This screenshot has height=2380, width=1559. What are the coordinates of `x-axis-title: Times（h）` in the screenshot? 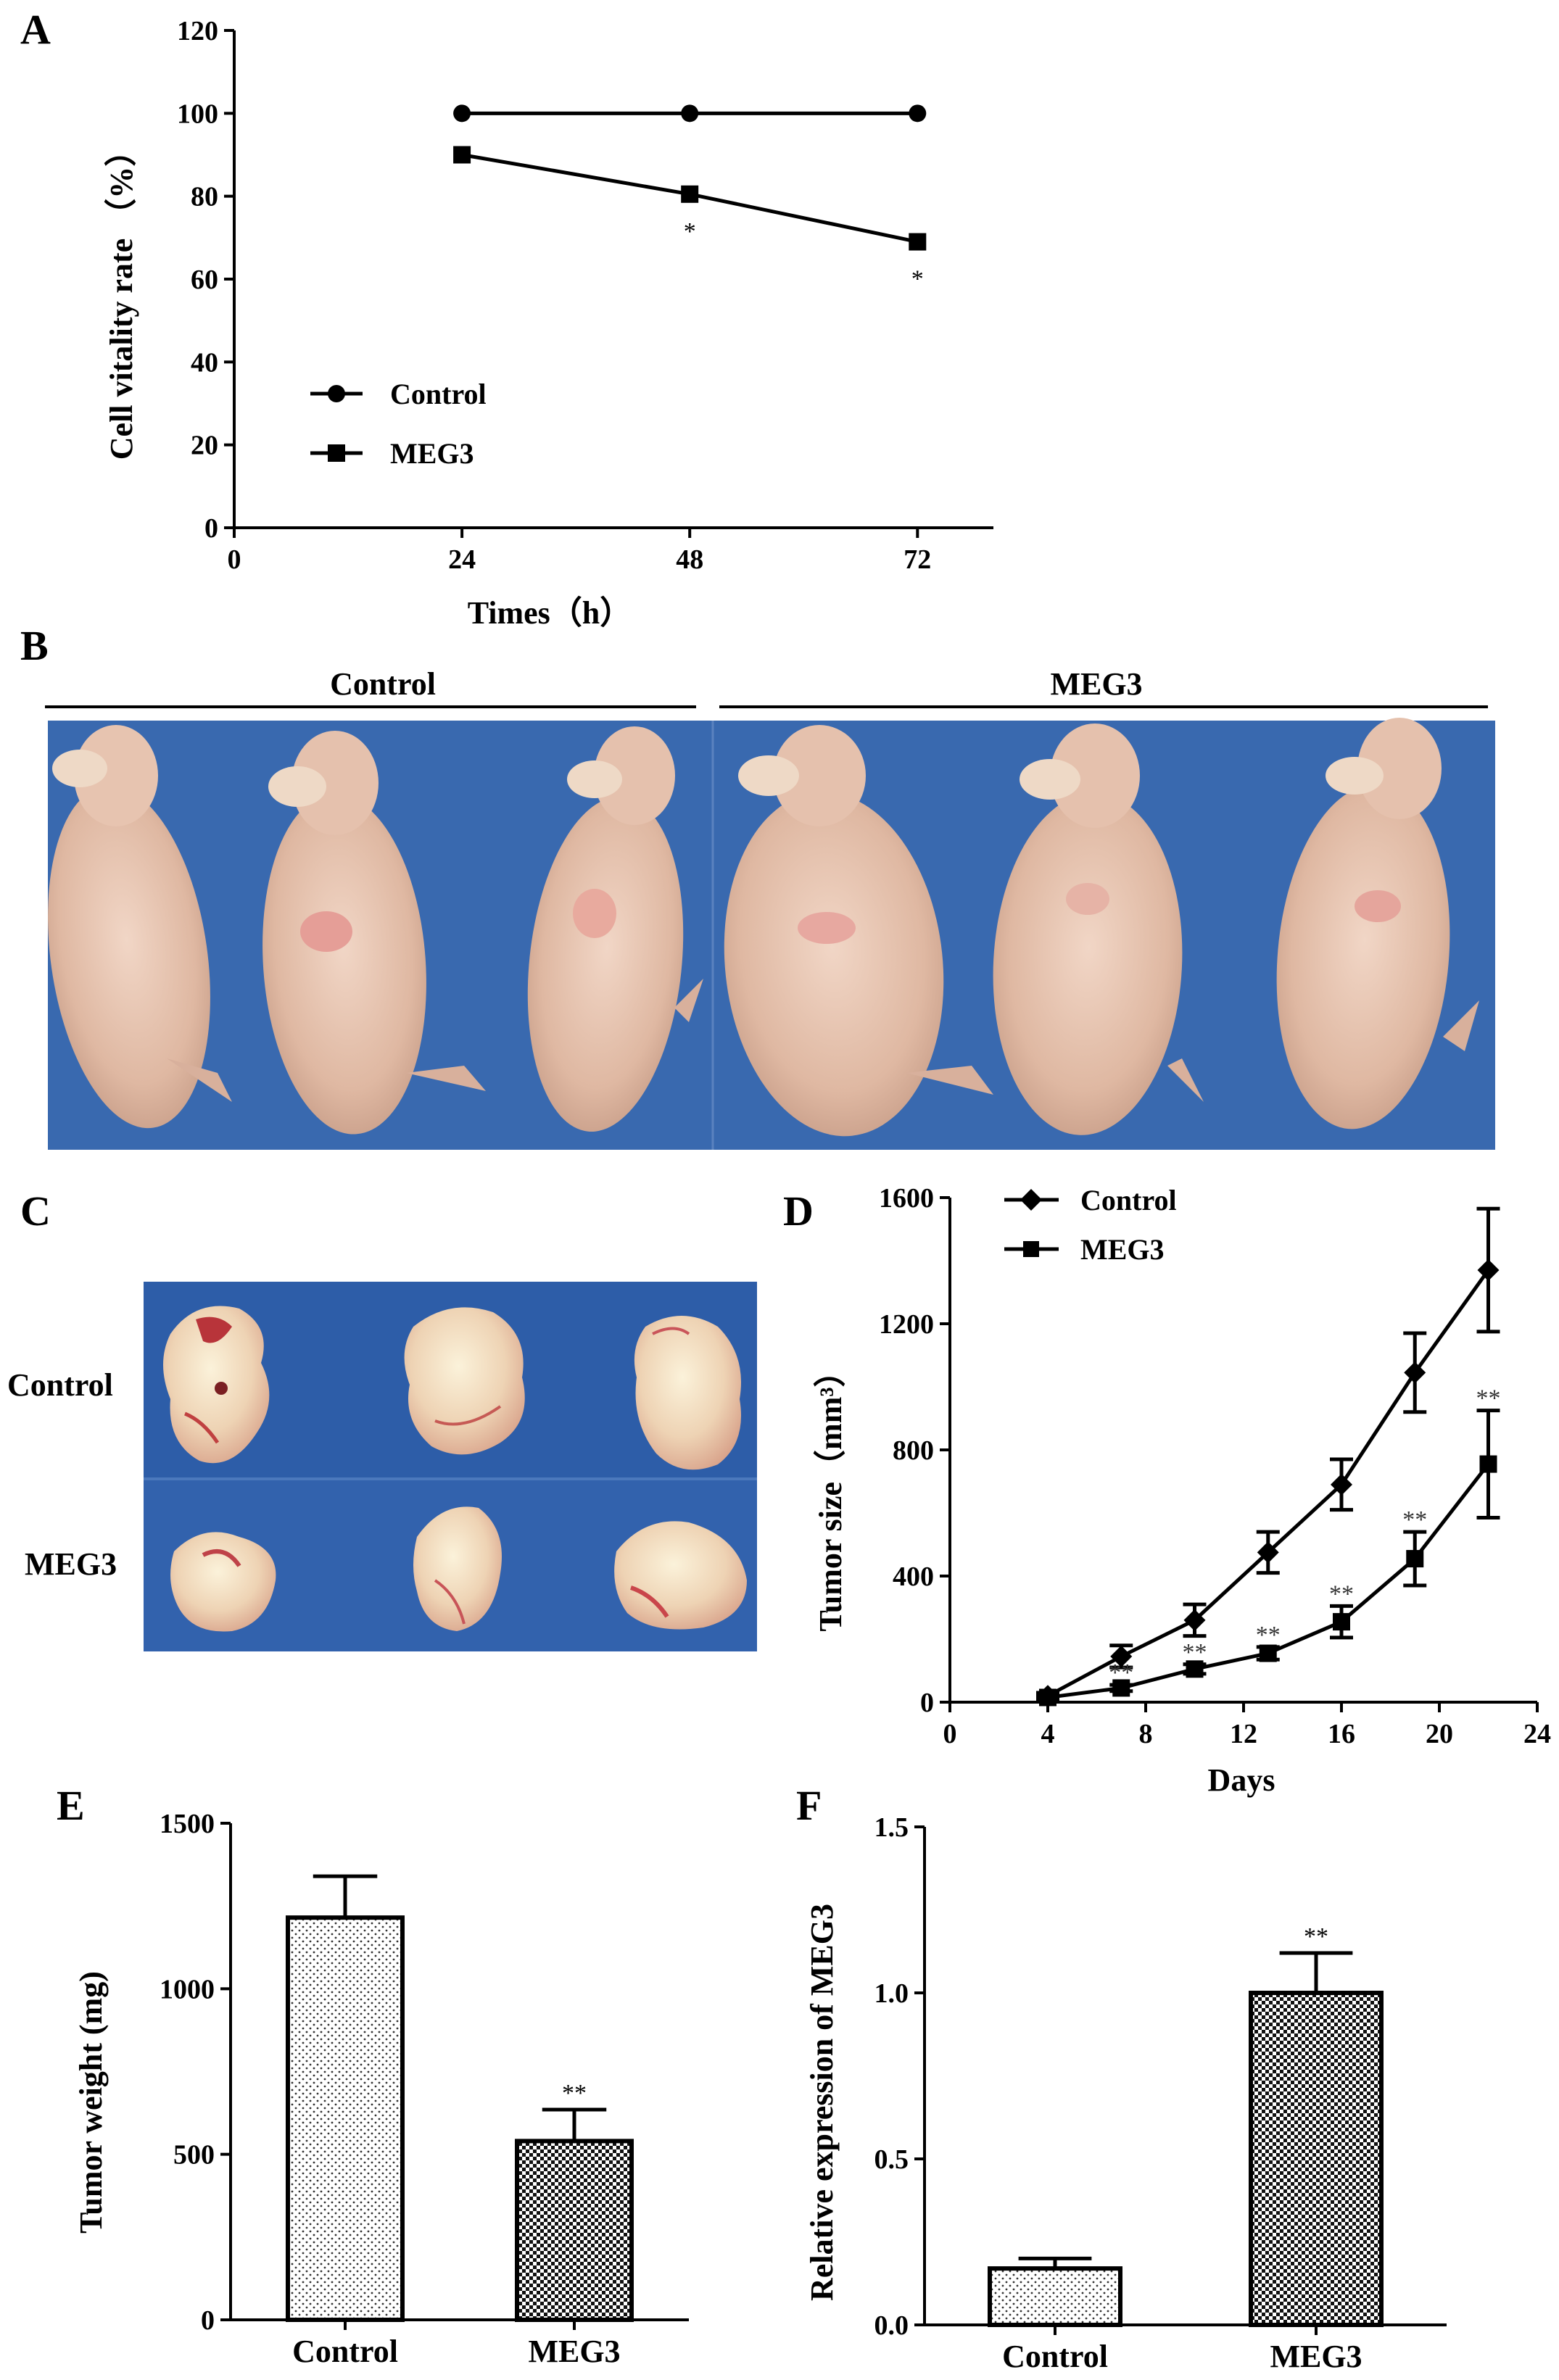 It's located at (550, 613).